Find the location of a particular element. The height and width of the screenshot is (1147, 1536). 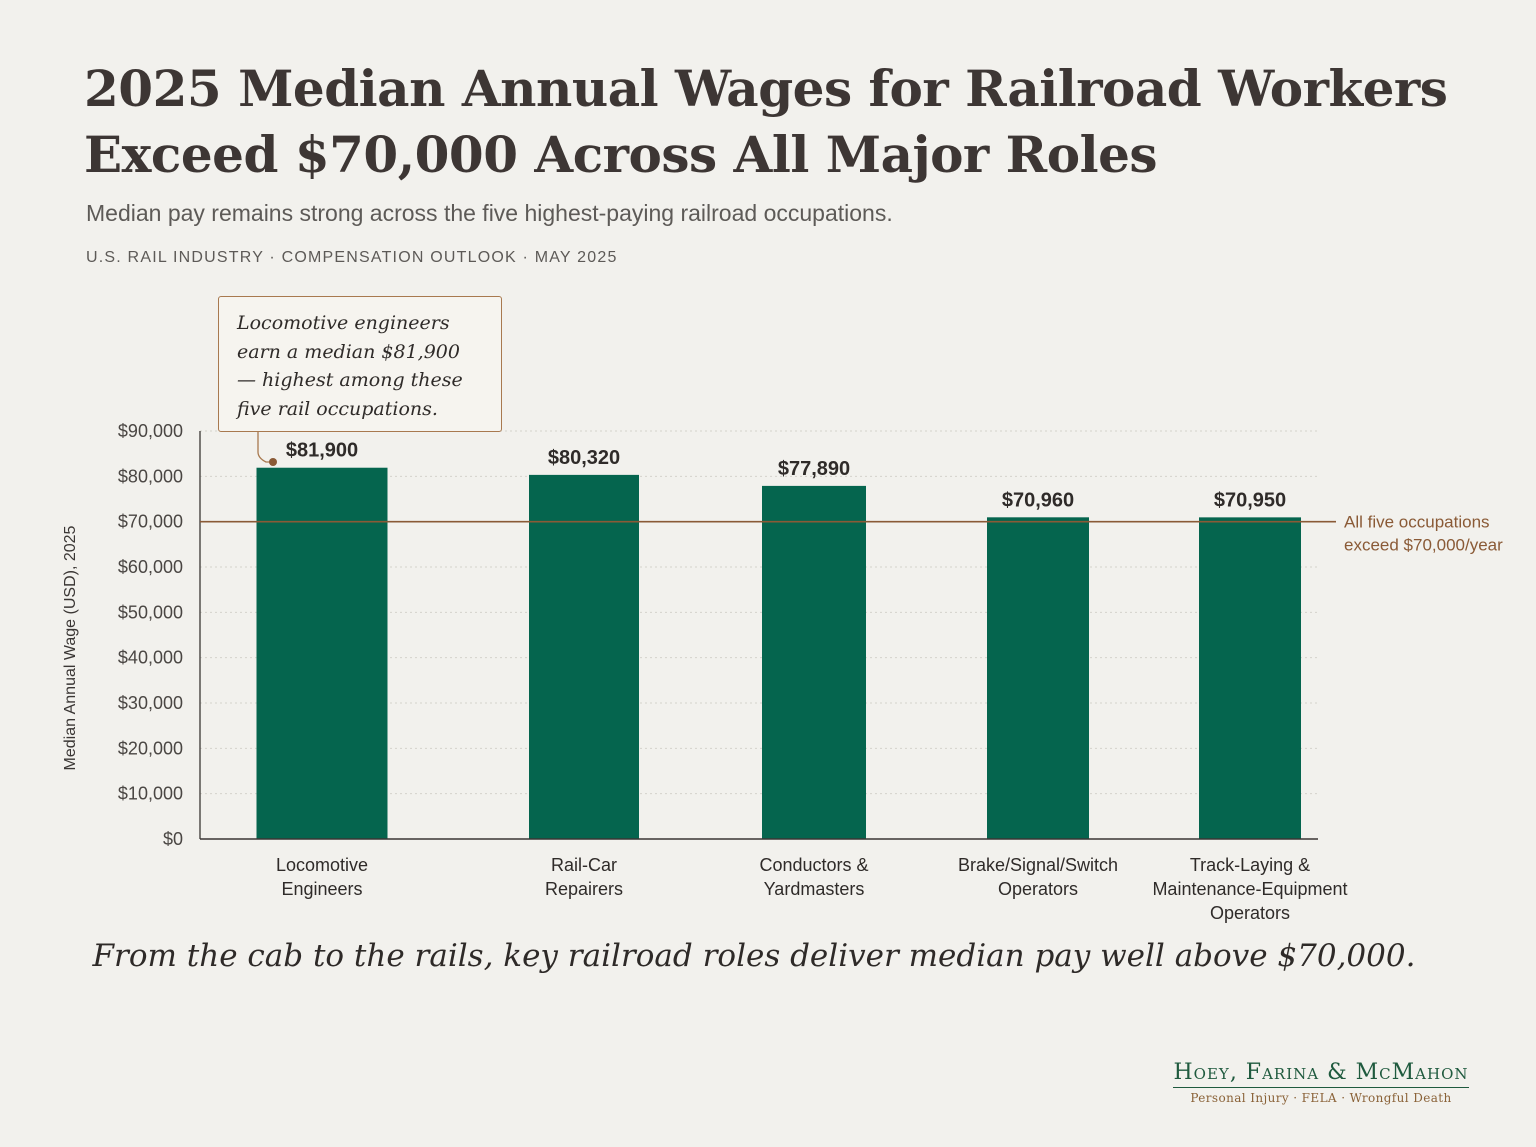

bar-value-label: $80,320 is located at coordinates (584, 458).